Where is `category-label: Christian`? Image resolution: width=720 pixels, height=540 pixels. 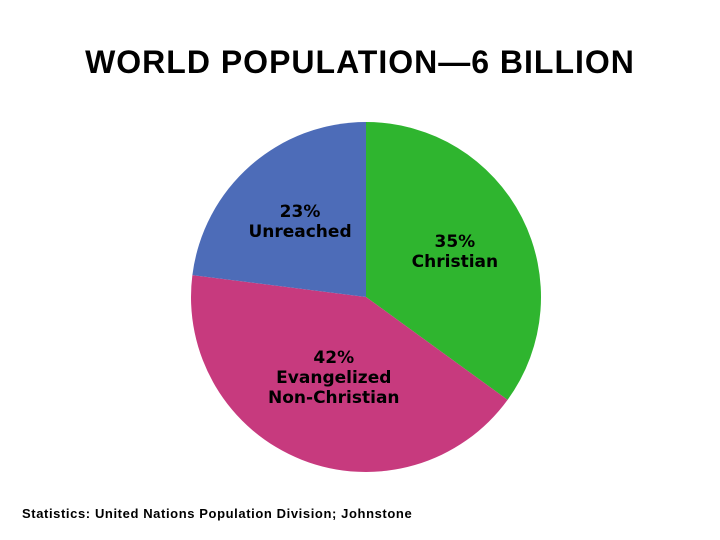
category-label: Christian is located at coordinates (455, 261).